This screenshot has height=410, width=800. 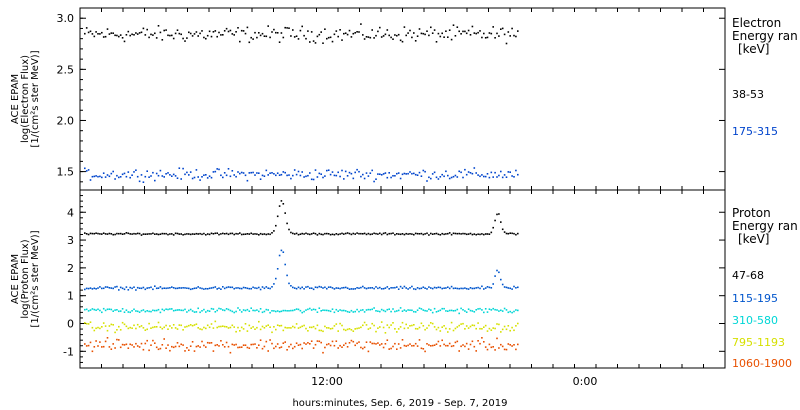 I want to click on electron-legend: Electron Energy ran [keV] 38-53 175-315, so click(x=765, y=77).